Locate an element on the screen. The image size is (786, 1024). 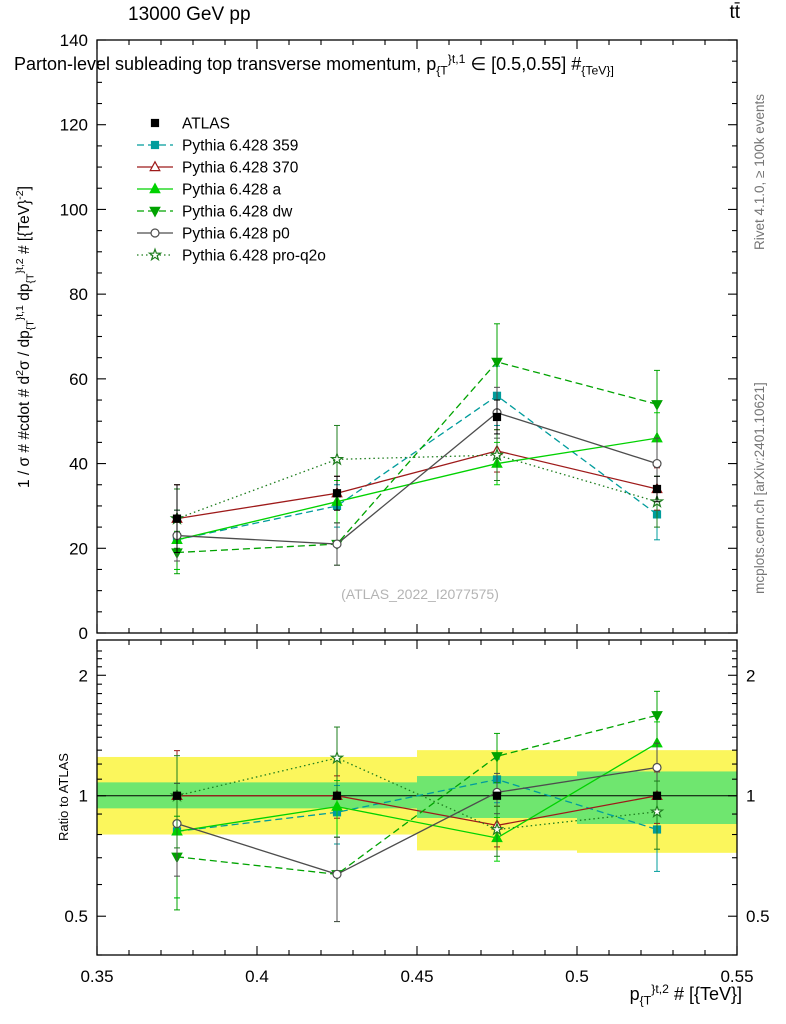
legend-label: Pythia 6.428 p0 is located at coordinates (236, 234).